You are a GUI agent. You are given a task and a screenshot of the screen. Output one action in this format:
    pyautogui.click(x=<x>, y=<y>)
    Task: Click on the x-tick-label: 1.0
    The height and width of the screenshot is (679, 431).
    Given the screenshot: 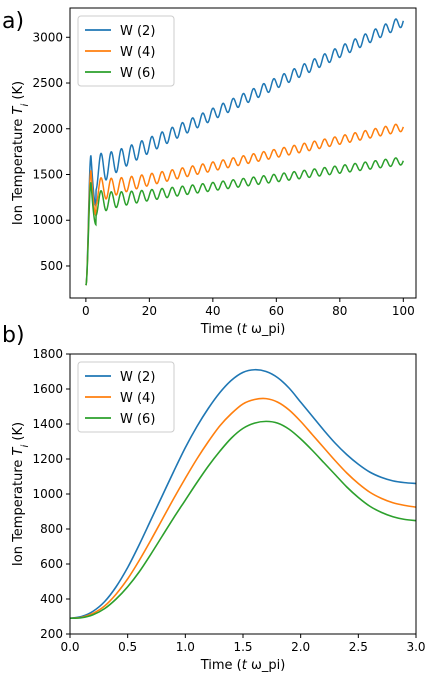 What is the action you would take?
    pyautogui.click(x=185, y=647)
    